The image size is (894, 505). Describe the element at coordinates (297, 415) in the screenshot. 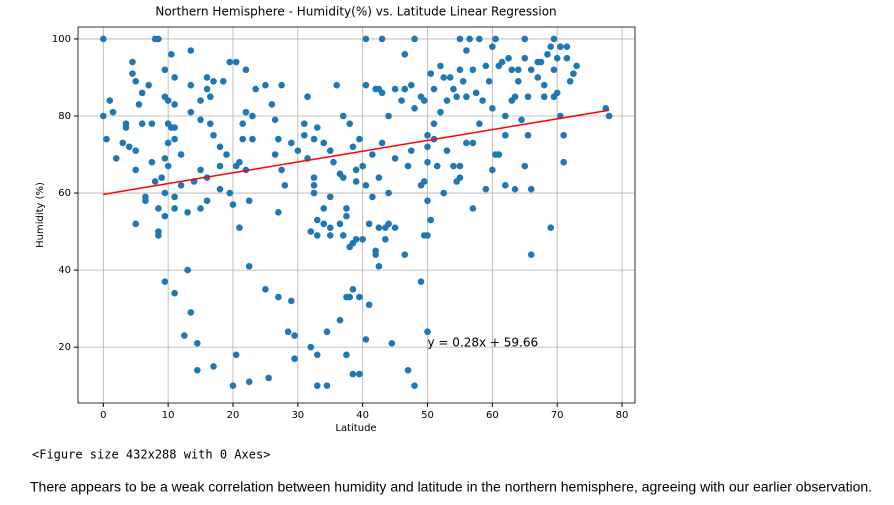

I see `x-tick-label: 30` at that location.